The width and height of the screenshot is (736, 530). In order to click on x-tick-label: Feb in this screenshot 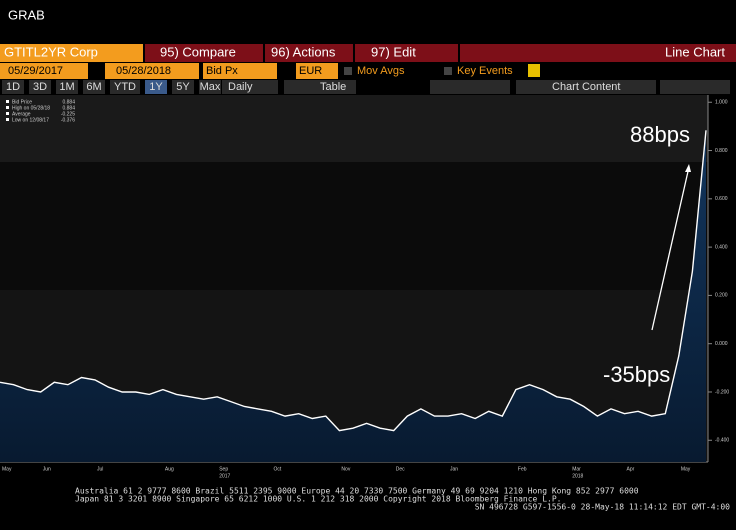, I will do `click(522, 469)`.